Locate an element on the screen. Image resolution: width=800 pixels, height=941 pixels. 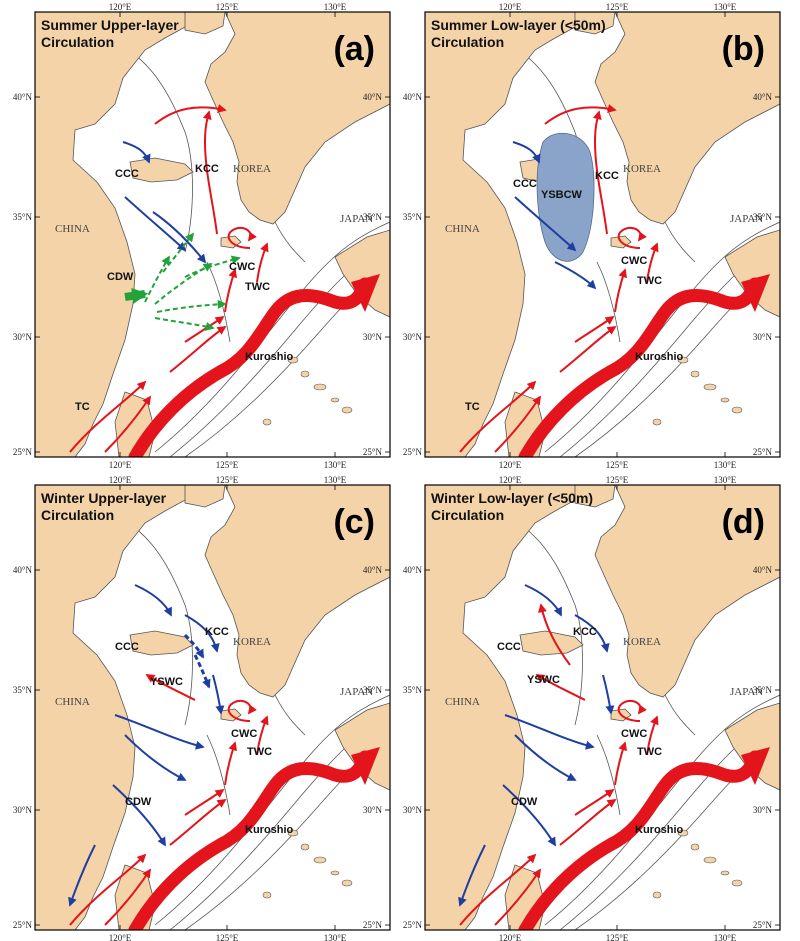
lon-tick-bottom: 130°E is located at coordinates (725, 465).